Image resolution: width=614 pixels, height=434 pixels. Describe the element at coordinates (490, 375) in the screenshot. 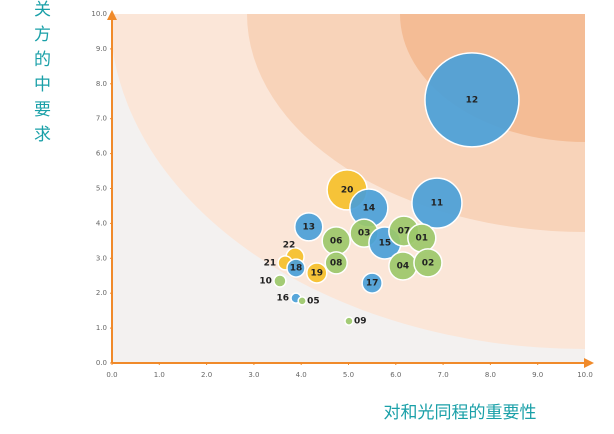

I see `x-tick-label: 8.0` at that location.